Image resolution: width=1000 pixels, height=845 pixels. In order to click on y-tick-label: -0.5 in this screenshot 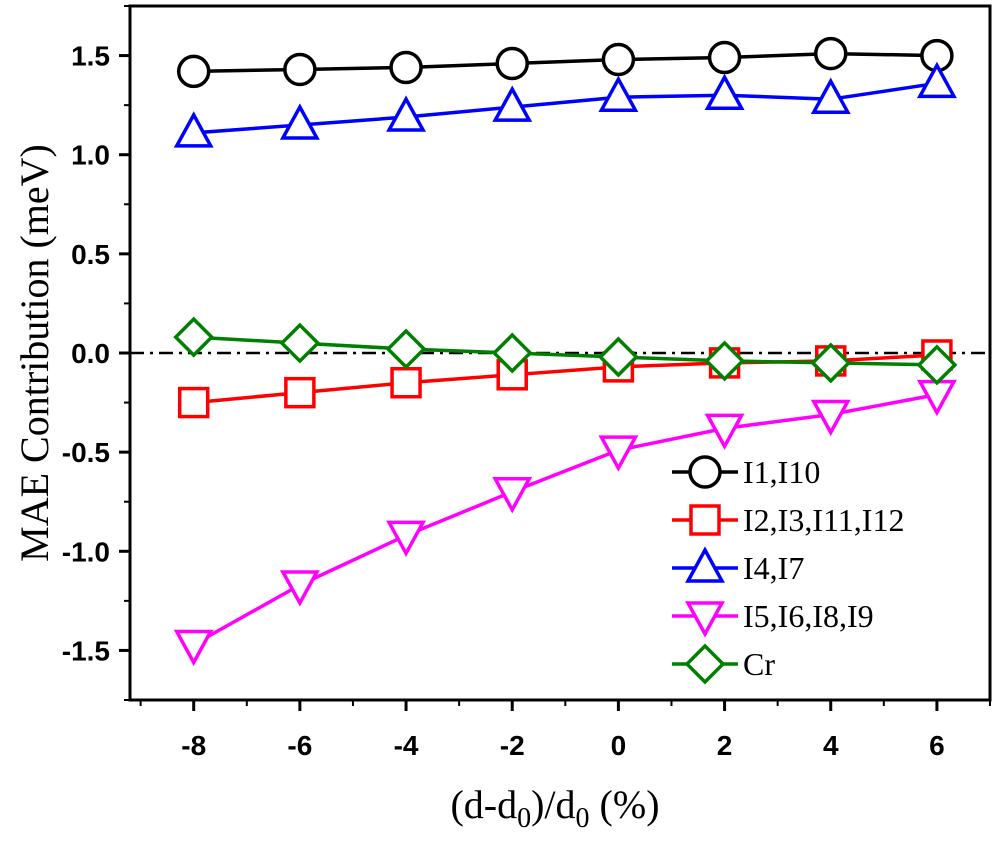, I will do `click(86, 452)`.